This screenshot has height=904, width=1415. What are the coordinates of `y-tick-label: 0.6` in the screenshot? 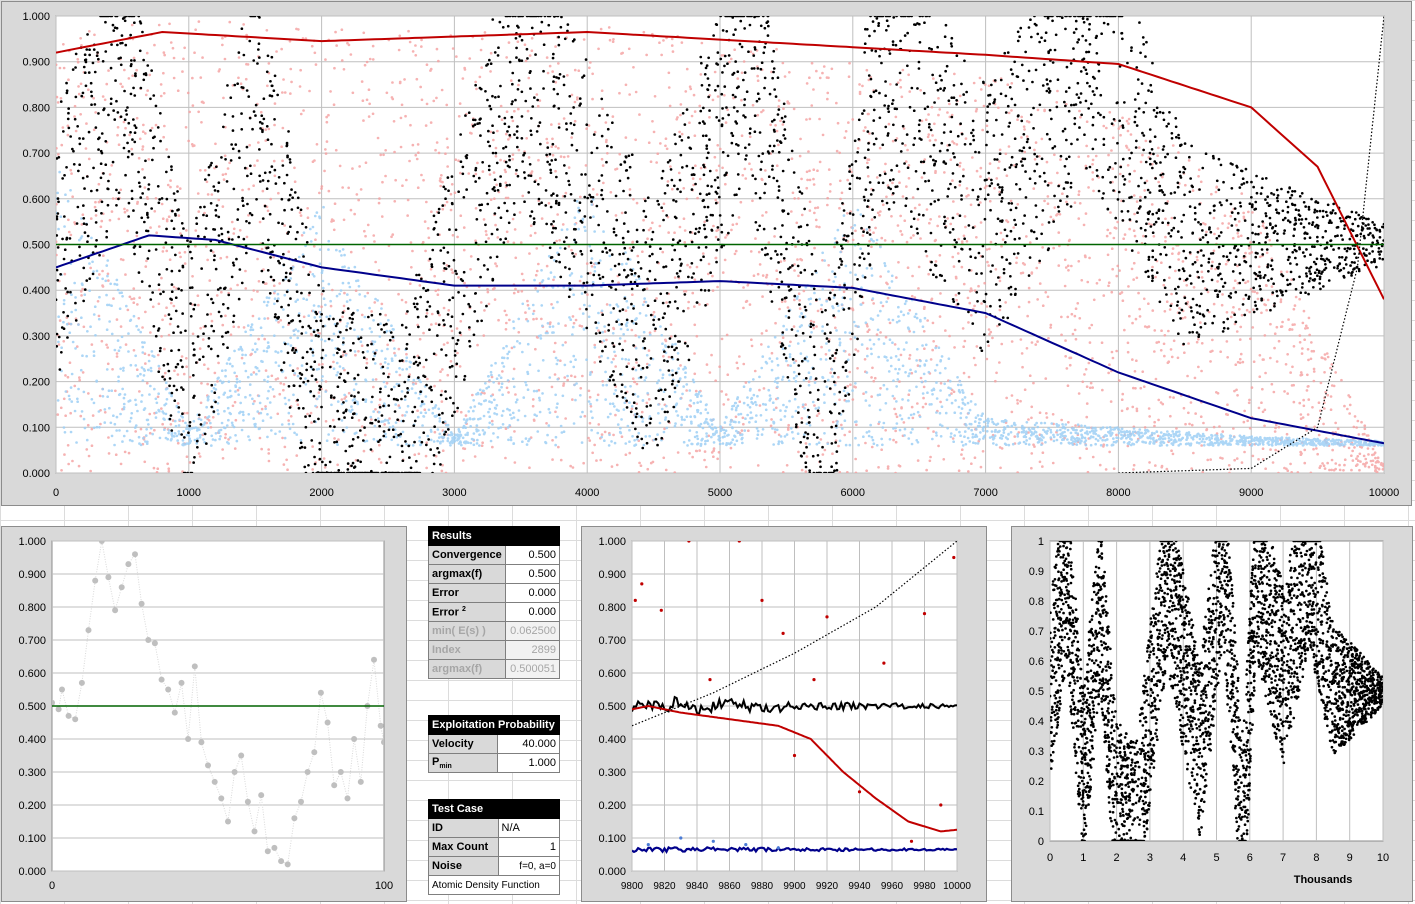 It's located at (1036, 662).